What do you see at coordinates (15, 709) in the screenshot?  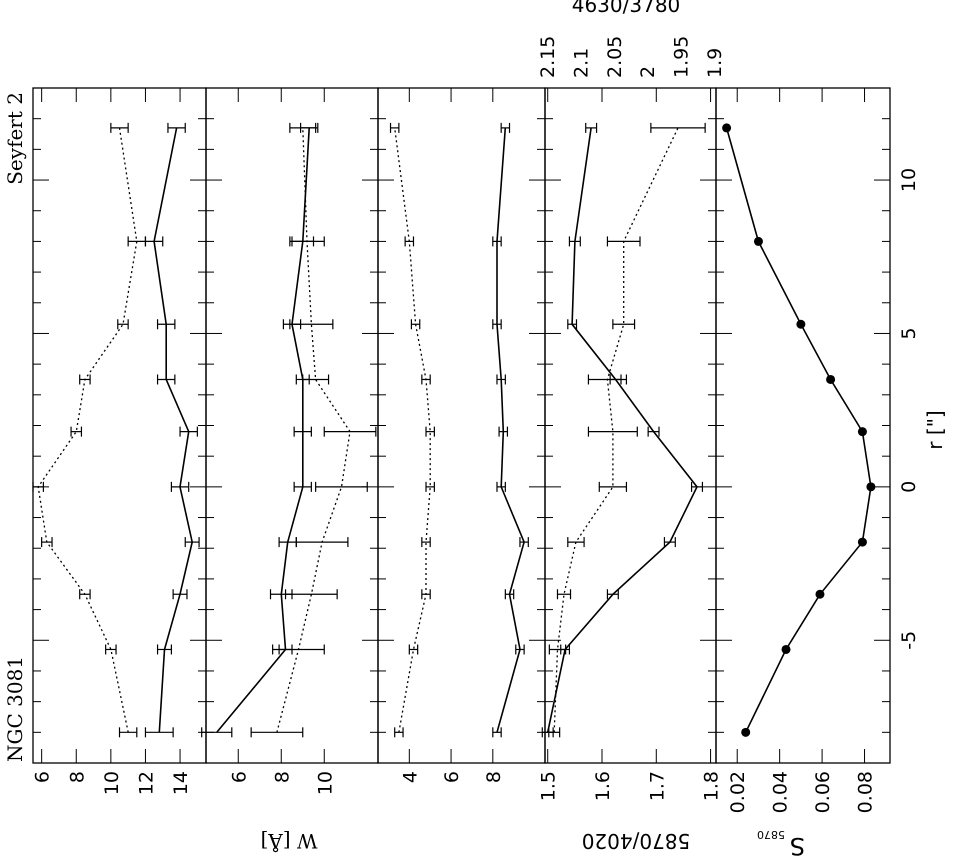 I see `object-label: NGC 3081` at bounding box center [15, 709].